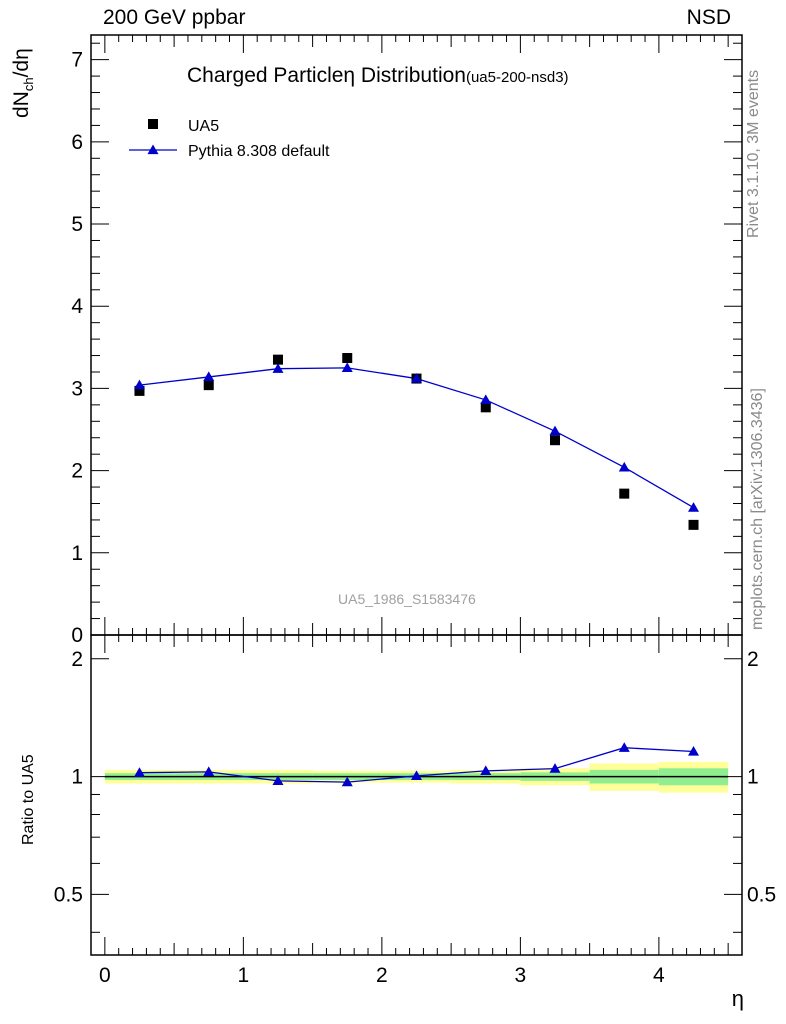  What do you see at coordinates (153, 149) in the screenshot?
I see `legend-marker-pythia` at bounding box center [153, 149].